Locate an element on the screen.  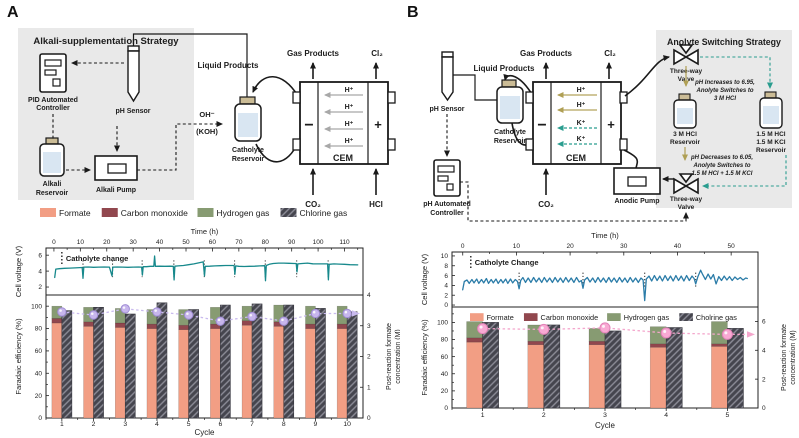
time-tick-label: 90 is located at coordinates (292, 242).